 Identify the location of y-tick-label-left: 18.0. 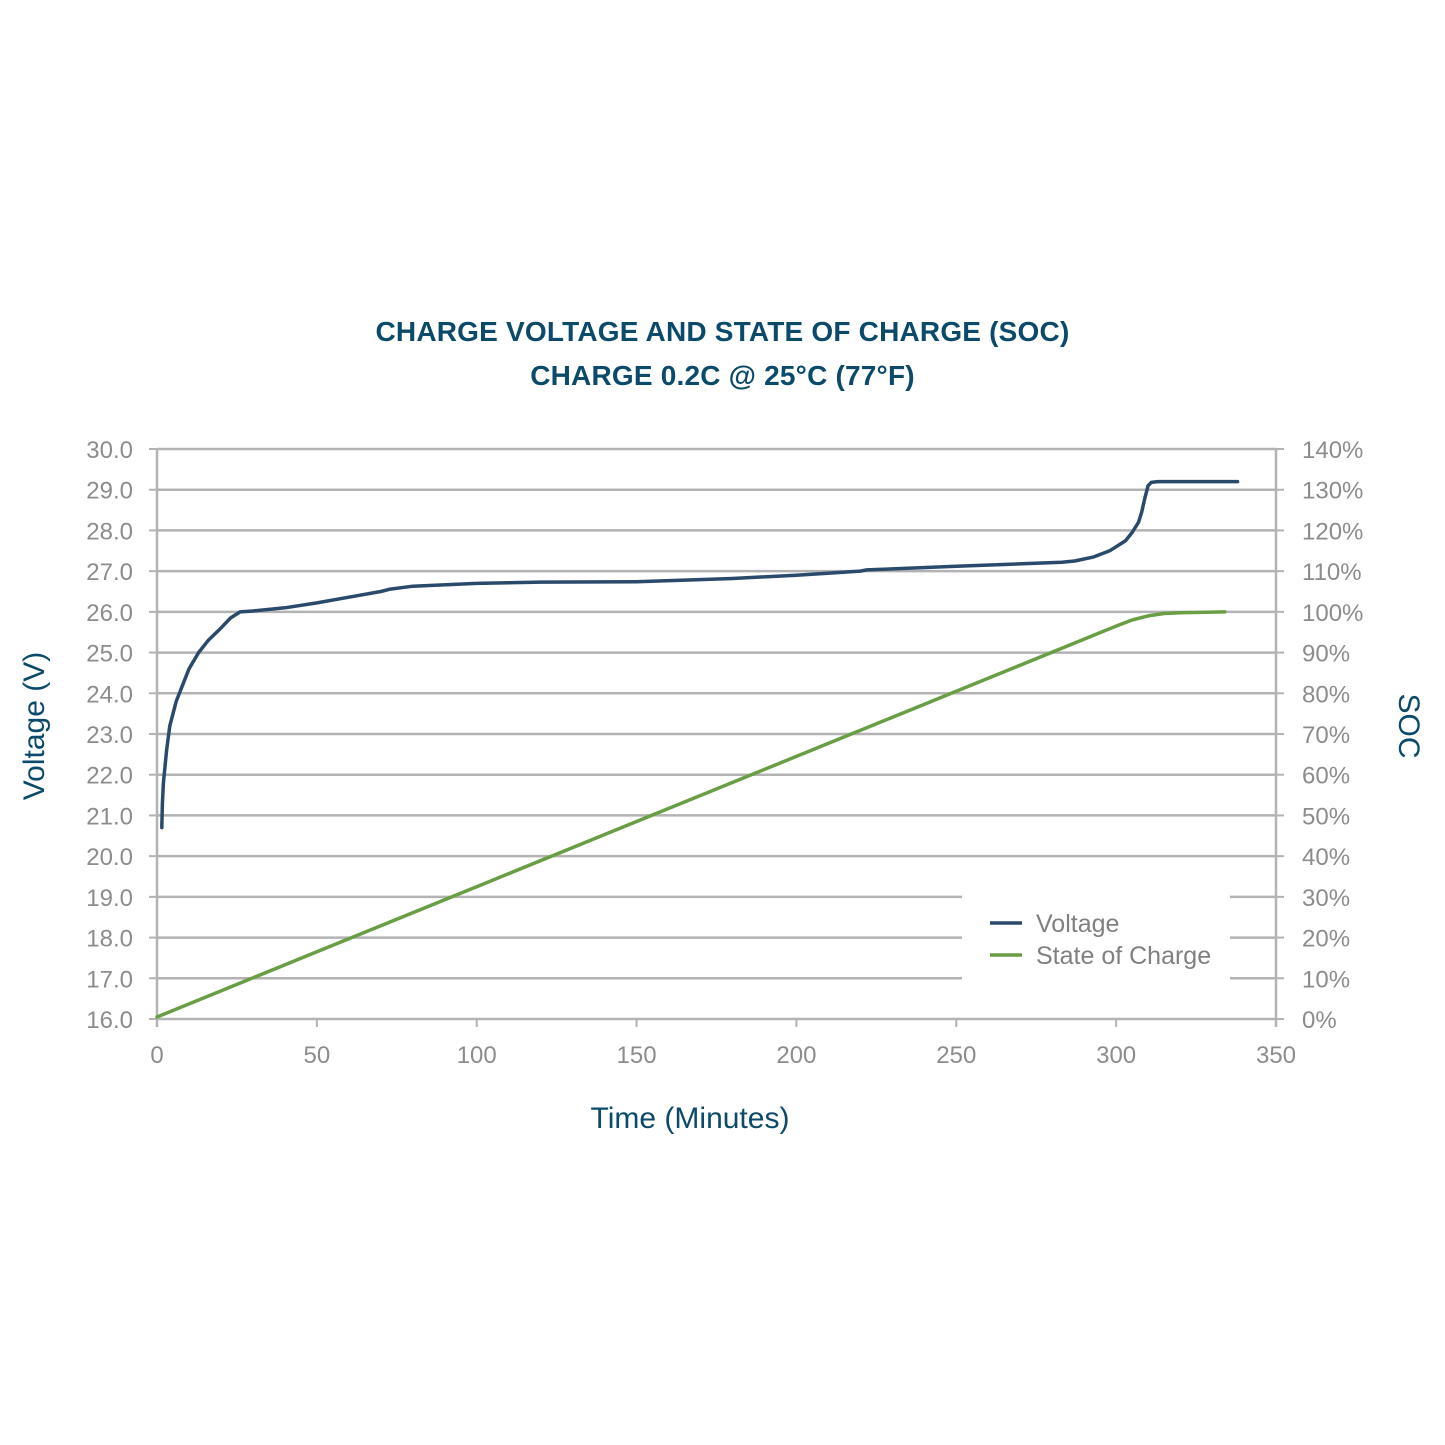
(109, 939).